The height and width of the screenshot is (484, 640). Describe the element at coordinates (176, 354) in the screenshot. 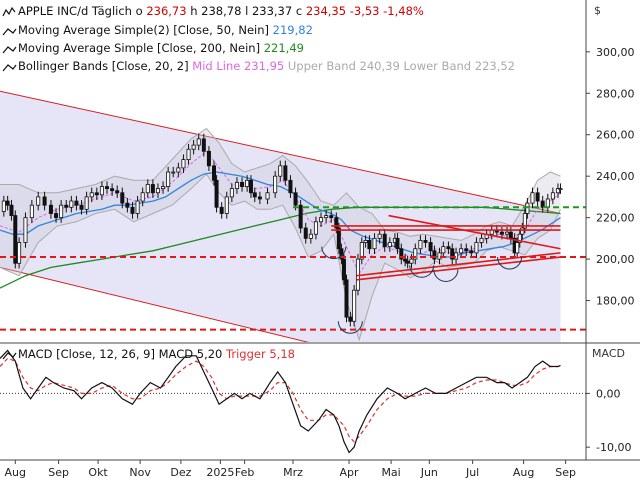

I see `macd-value-label: MACD` at that location.